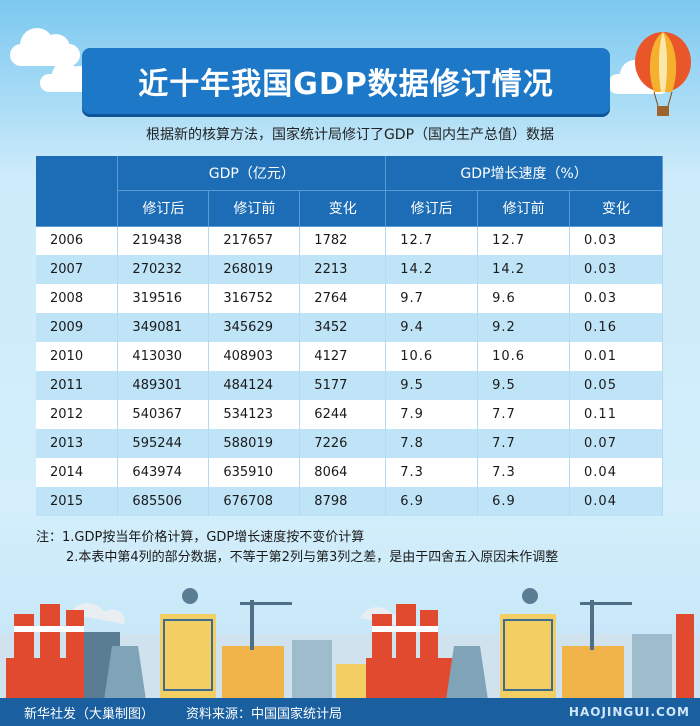 This screenshot has width=700, height=726. I want to click on value-cell: 0.07, so click(616, 443).